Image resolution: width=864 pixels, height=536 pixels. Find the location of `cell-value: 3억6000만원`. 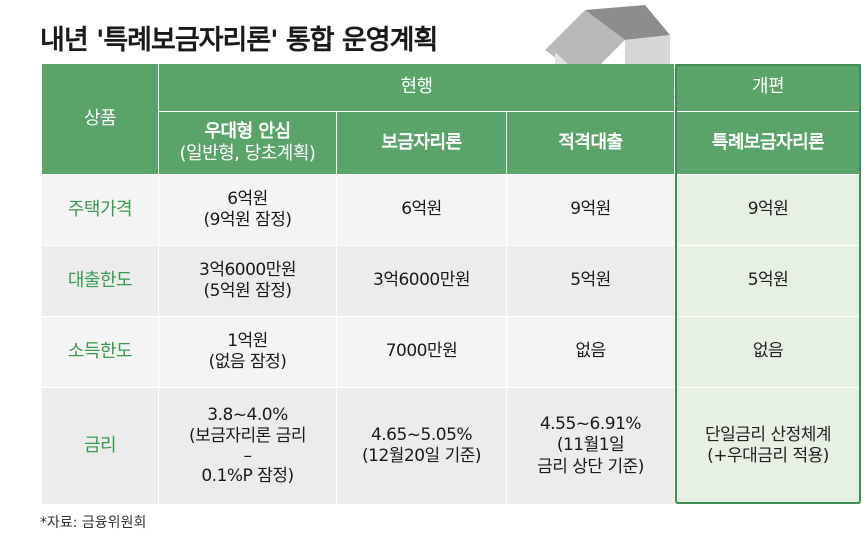

cell-value: 3억6000만원 is located at coordinates (422, 280).